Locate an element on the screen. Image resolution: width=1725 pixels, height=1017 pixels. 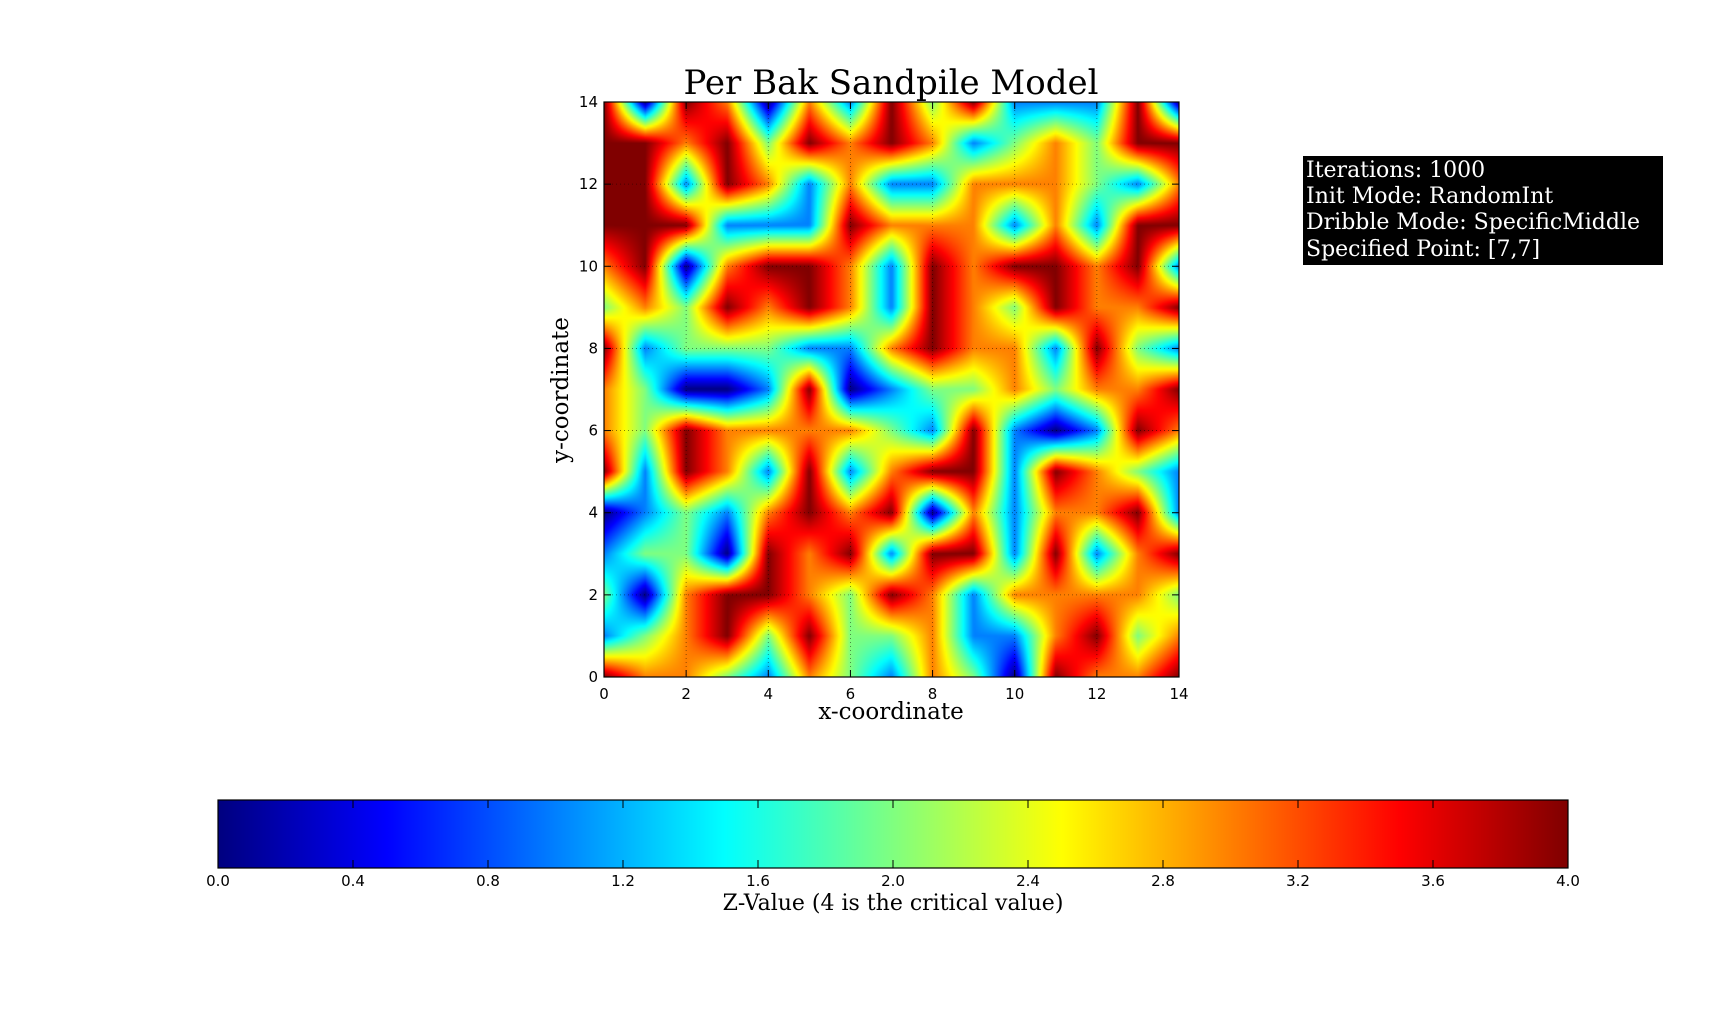
colorbar-gradient is located at coordinates (893, 834).